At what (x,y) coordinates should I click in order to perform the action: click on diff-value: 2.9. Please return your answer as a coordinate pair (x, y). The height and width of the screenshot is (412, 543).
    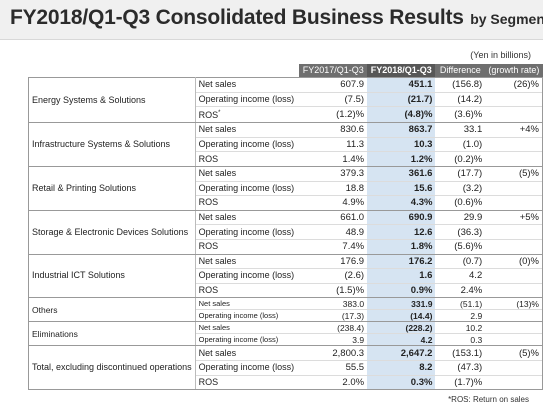
    Looking at the image, I should click on (460, 316).